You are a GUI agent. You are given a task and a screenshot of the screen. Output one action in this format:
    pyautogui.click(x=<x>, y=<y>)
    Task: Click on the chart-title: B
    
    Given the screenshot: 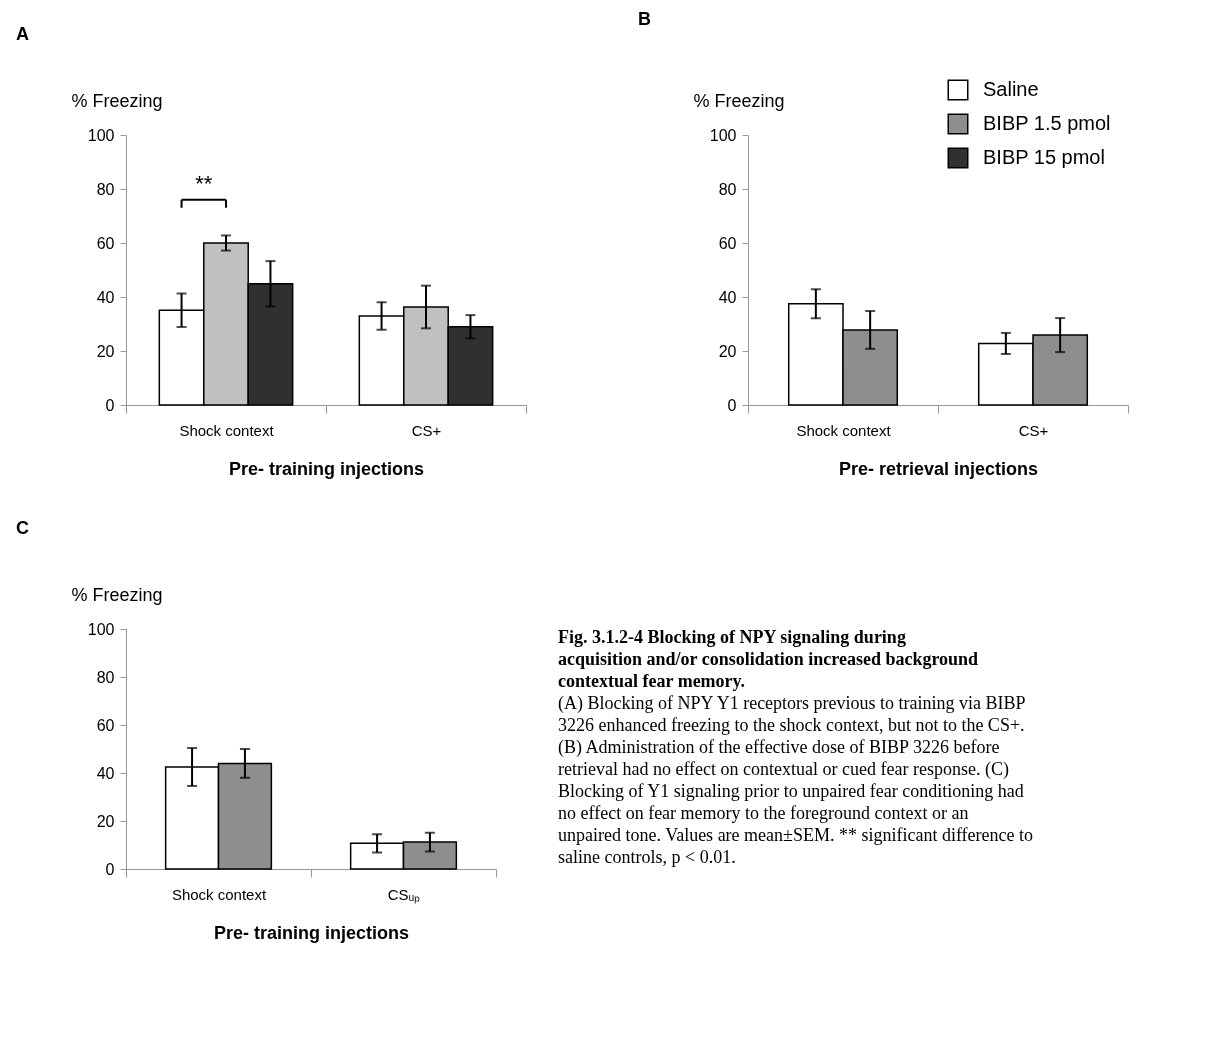 What is the action you would take?
    pyautogui.click(x=644, y=19)
    